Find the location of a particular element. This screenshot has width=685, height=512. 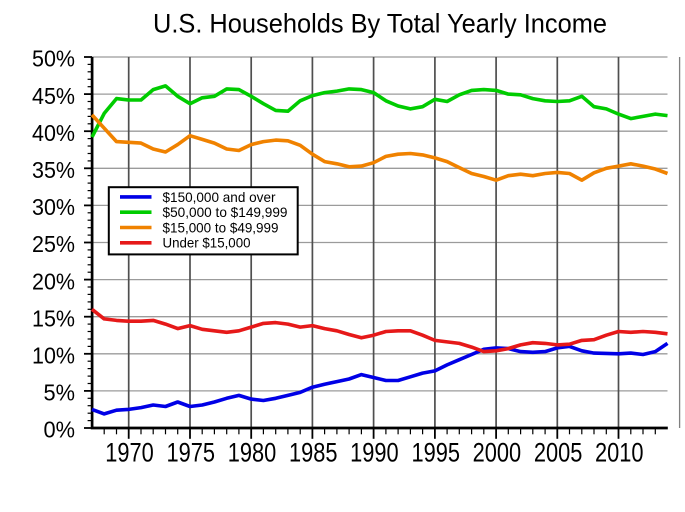

svg-text: 1990 is located at coordinates (374, 453).